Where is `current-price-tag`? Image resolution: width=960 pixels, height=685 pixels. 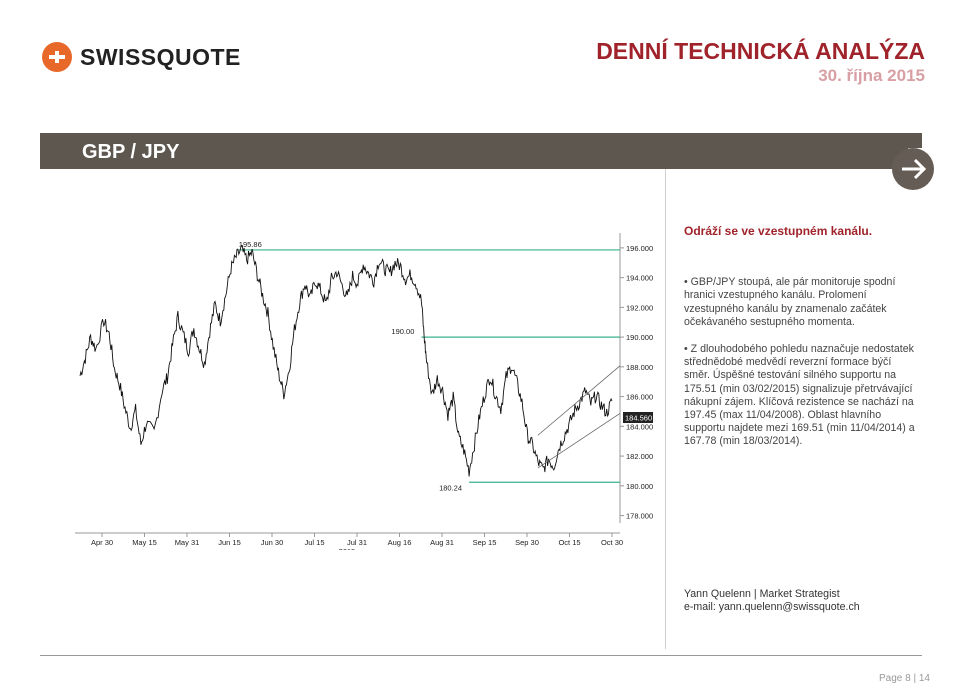 current-price-tag is located at coordinates (638, 418).